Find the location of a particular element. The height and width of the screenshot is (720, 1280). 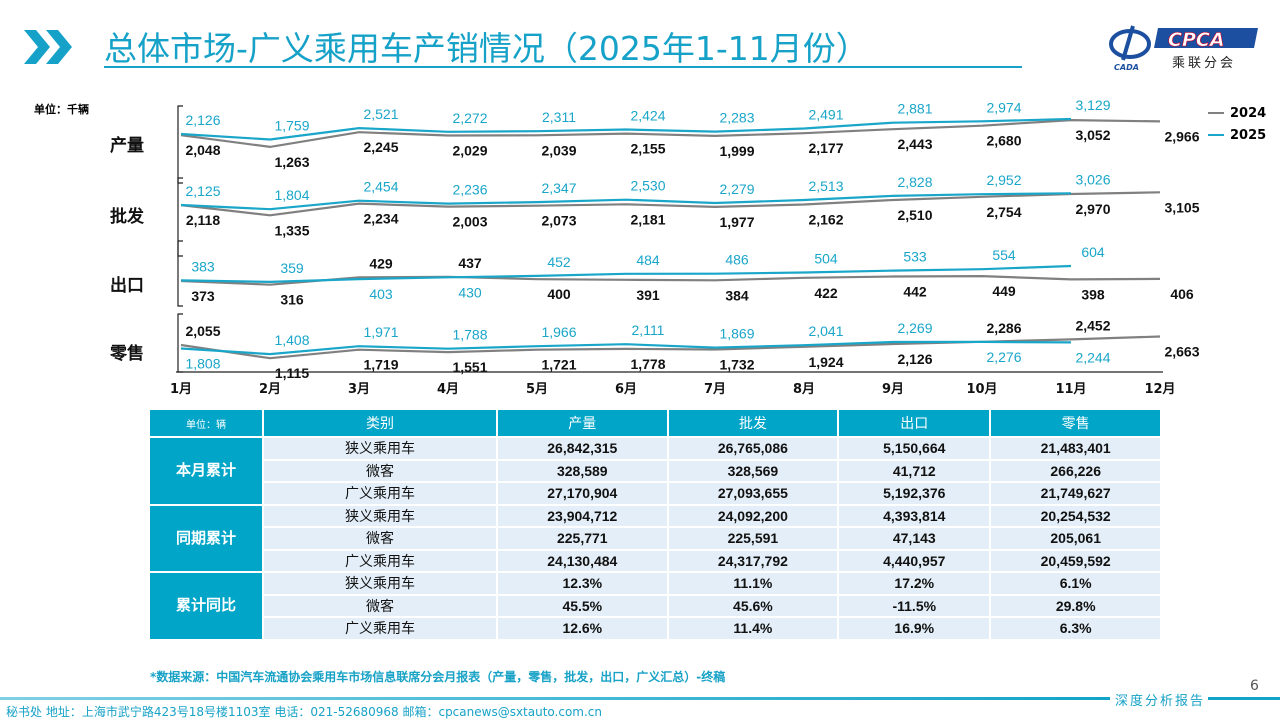

data-label-2025: 2,236 is located at coordinates (469, 190).